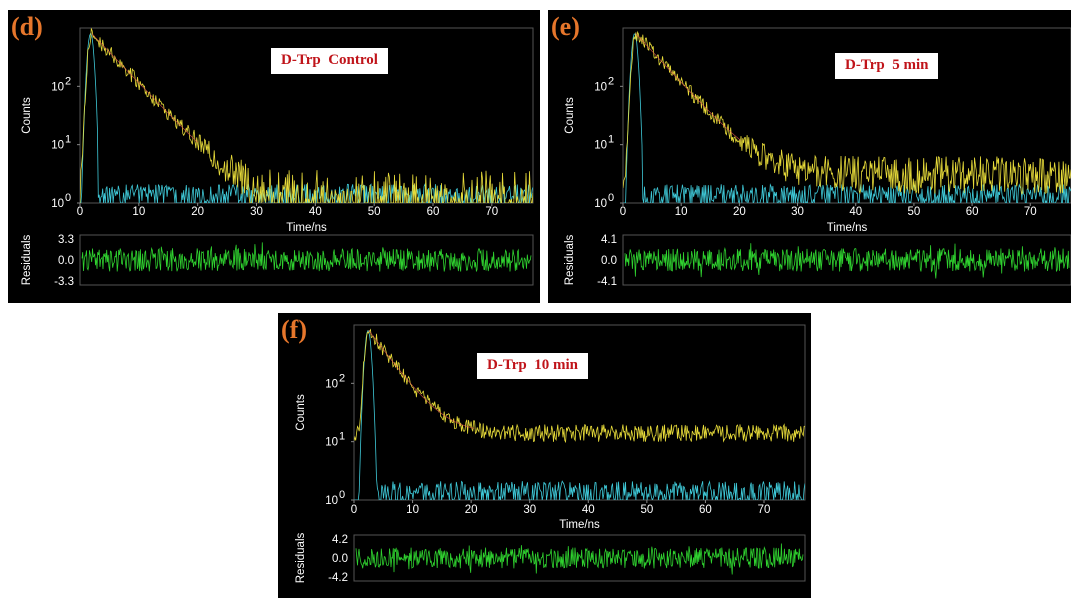 This screenshot has height=599, width=1071. What do you see at coordinates (329, 61) in the screenshot?
I see `chart-title: D-Trp Control` at bounding box center [329, 61].